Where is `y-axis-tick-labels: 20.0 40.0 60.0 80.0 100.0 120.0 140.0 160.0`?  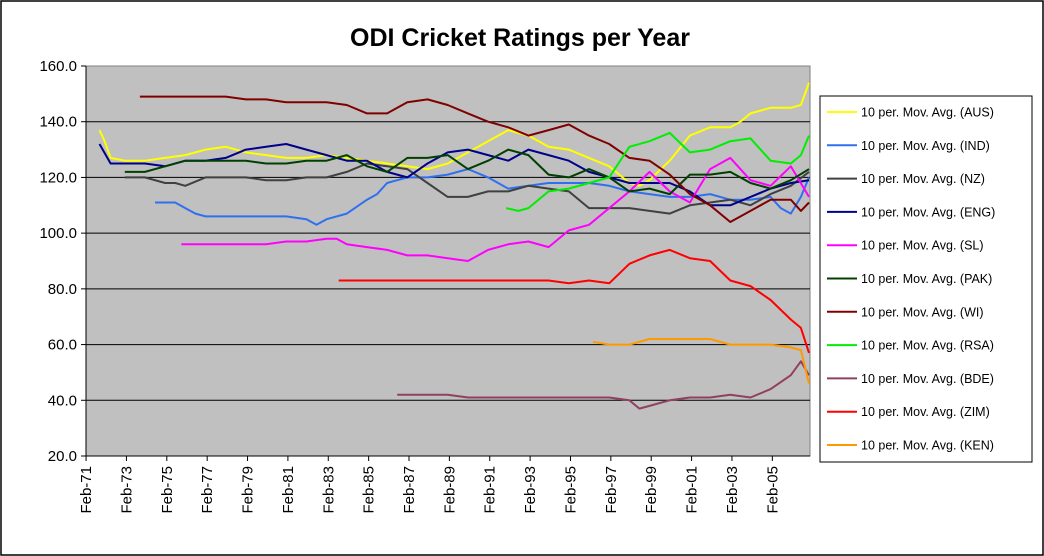 y-axis-tick-labels: 20.0 40.0 60.0 80.0 100.0 120.0 140.0 160.0 is located at coordinates (62, 261).